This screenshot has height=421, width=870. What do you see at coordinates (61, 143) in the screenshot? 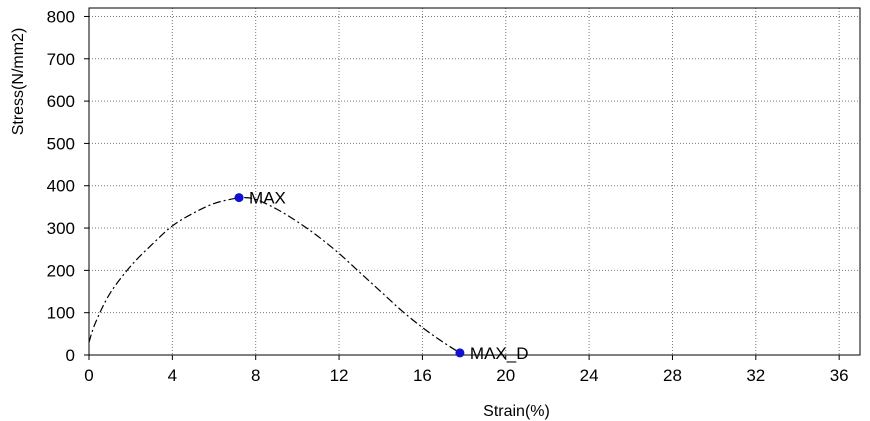
I see `y-tick-label: 500` at bounding box center [61, 143].